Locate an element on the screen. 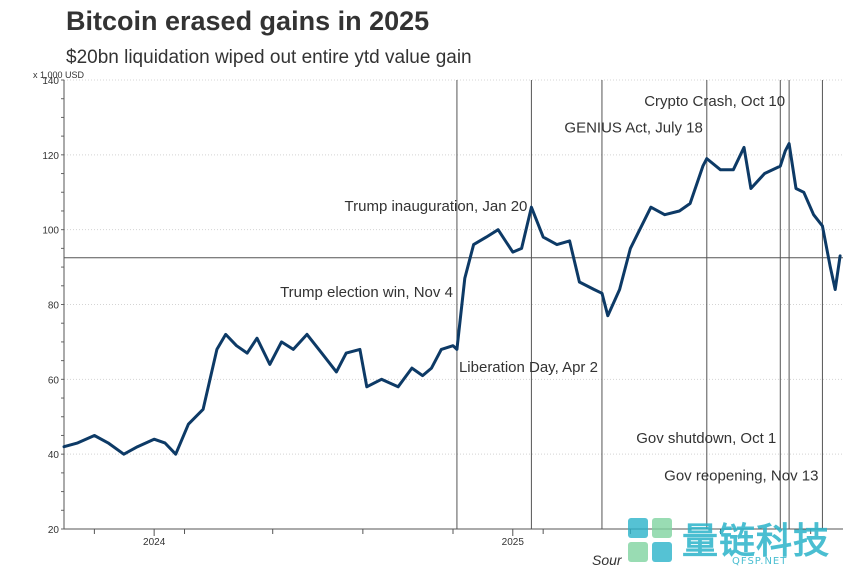 The width and height of the screenshot is (843, 572). event-label: Crypto Crash, Oct 10 is located at coordinates (714, 101).